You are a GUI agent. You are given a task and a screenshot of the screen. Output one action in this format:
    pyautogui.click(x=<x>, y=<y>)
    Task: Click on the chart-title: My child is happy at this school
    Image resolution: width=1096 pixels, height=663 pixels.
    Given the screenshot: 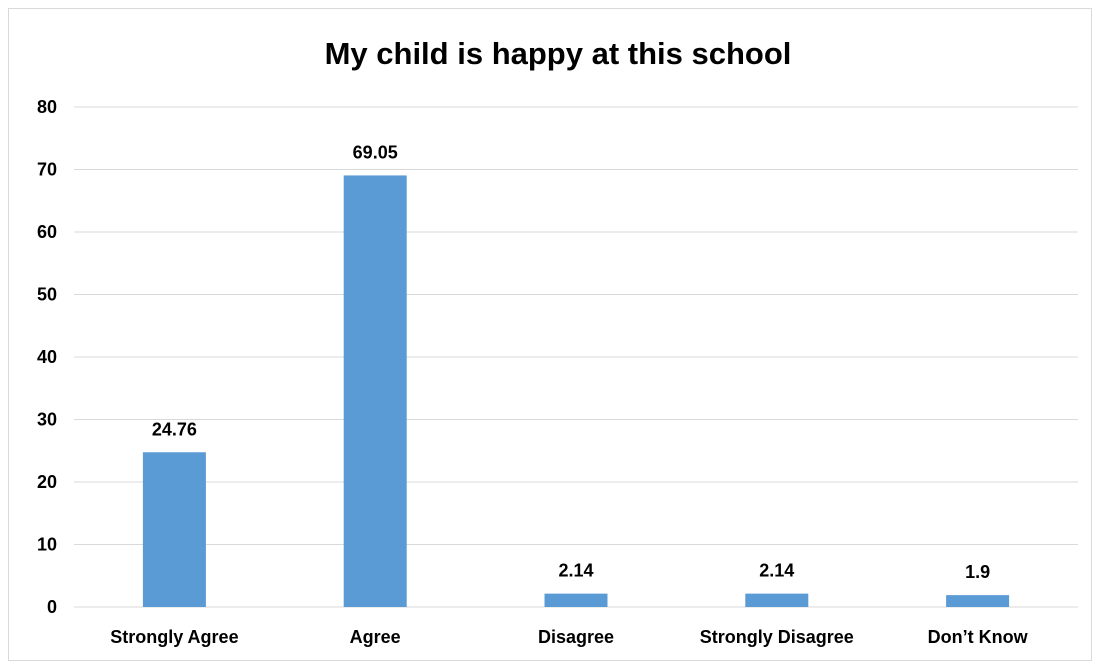 What is the action you would take?
    pyautogui.click(x=558, y=53)
    